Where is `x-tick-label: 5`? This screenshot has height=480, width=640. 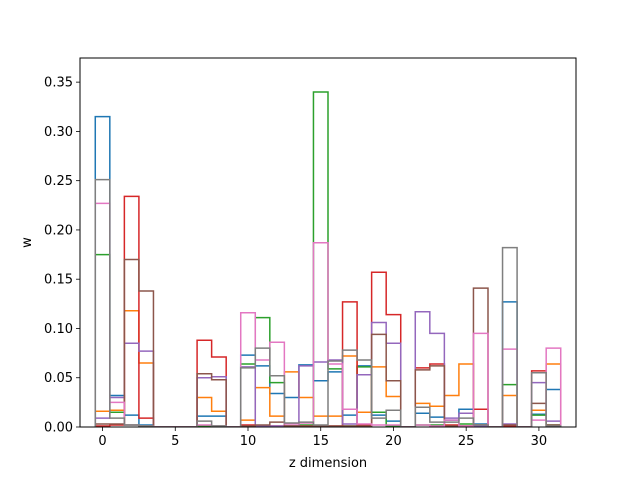
x-tick-label: 5 is located at coordinates (175, 441).